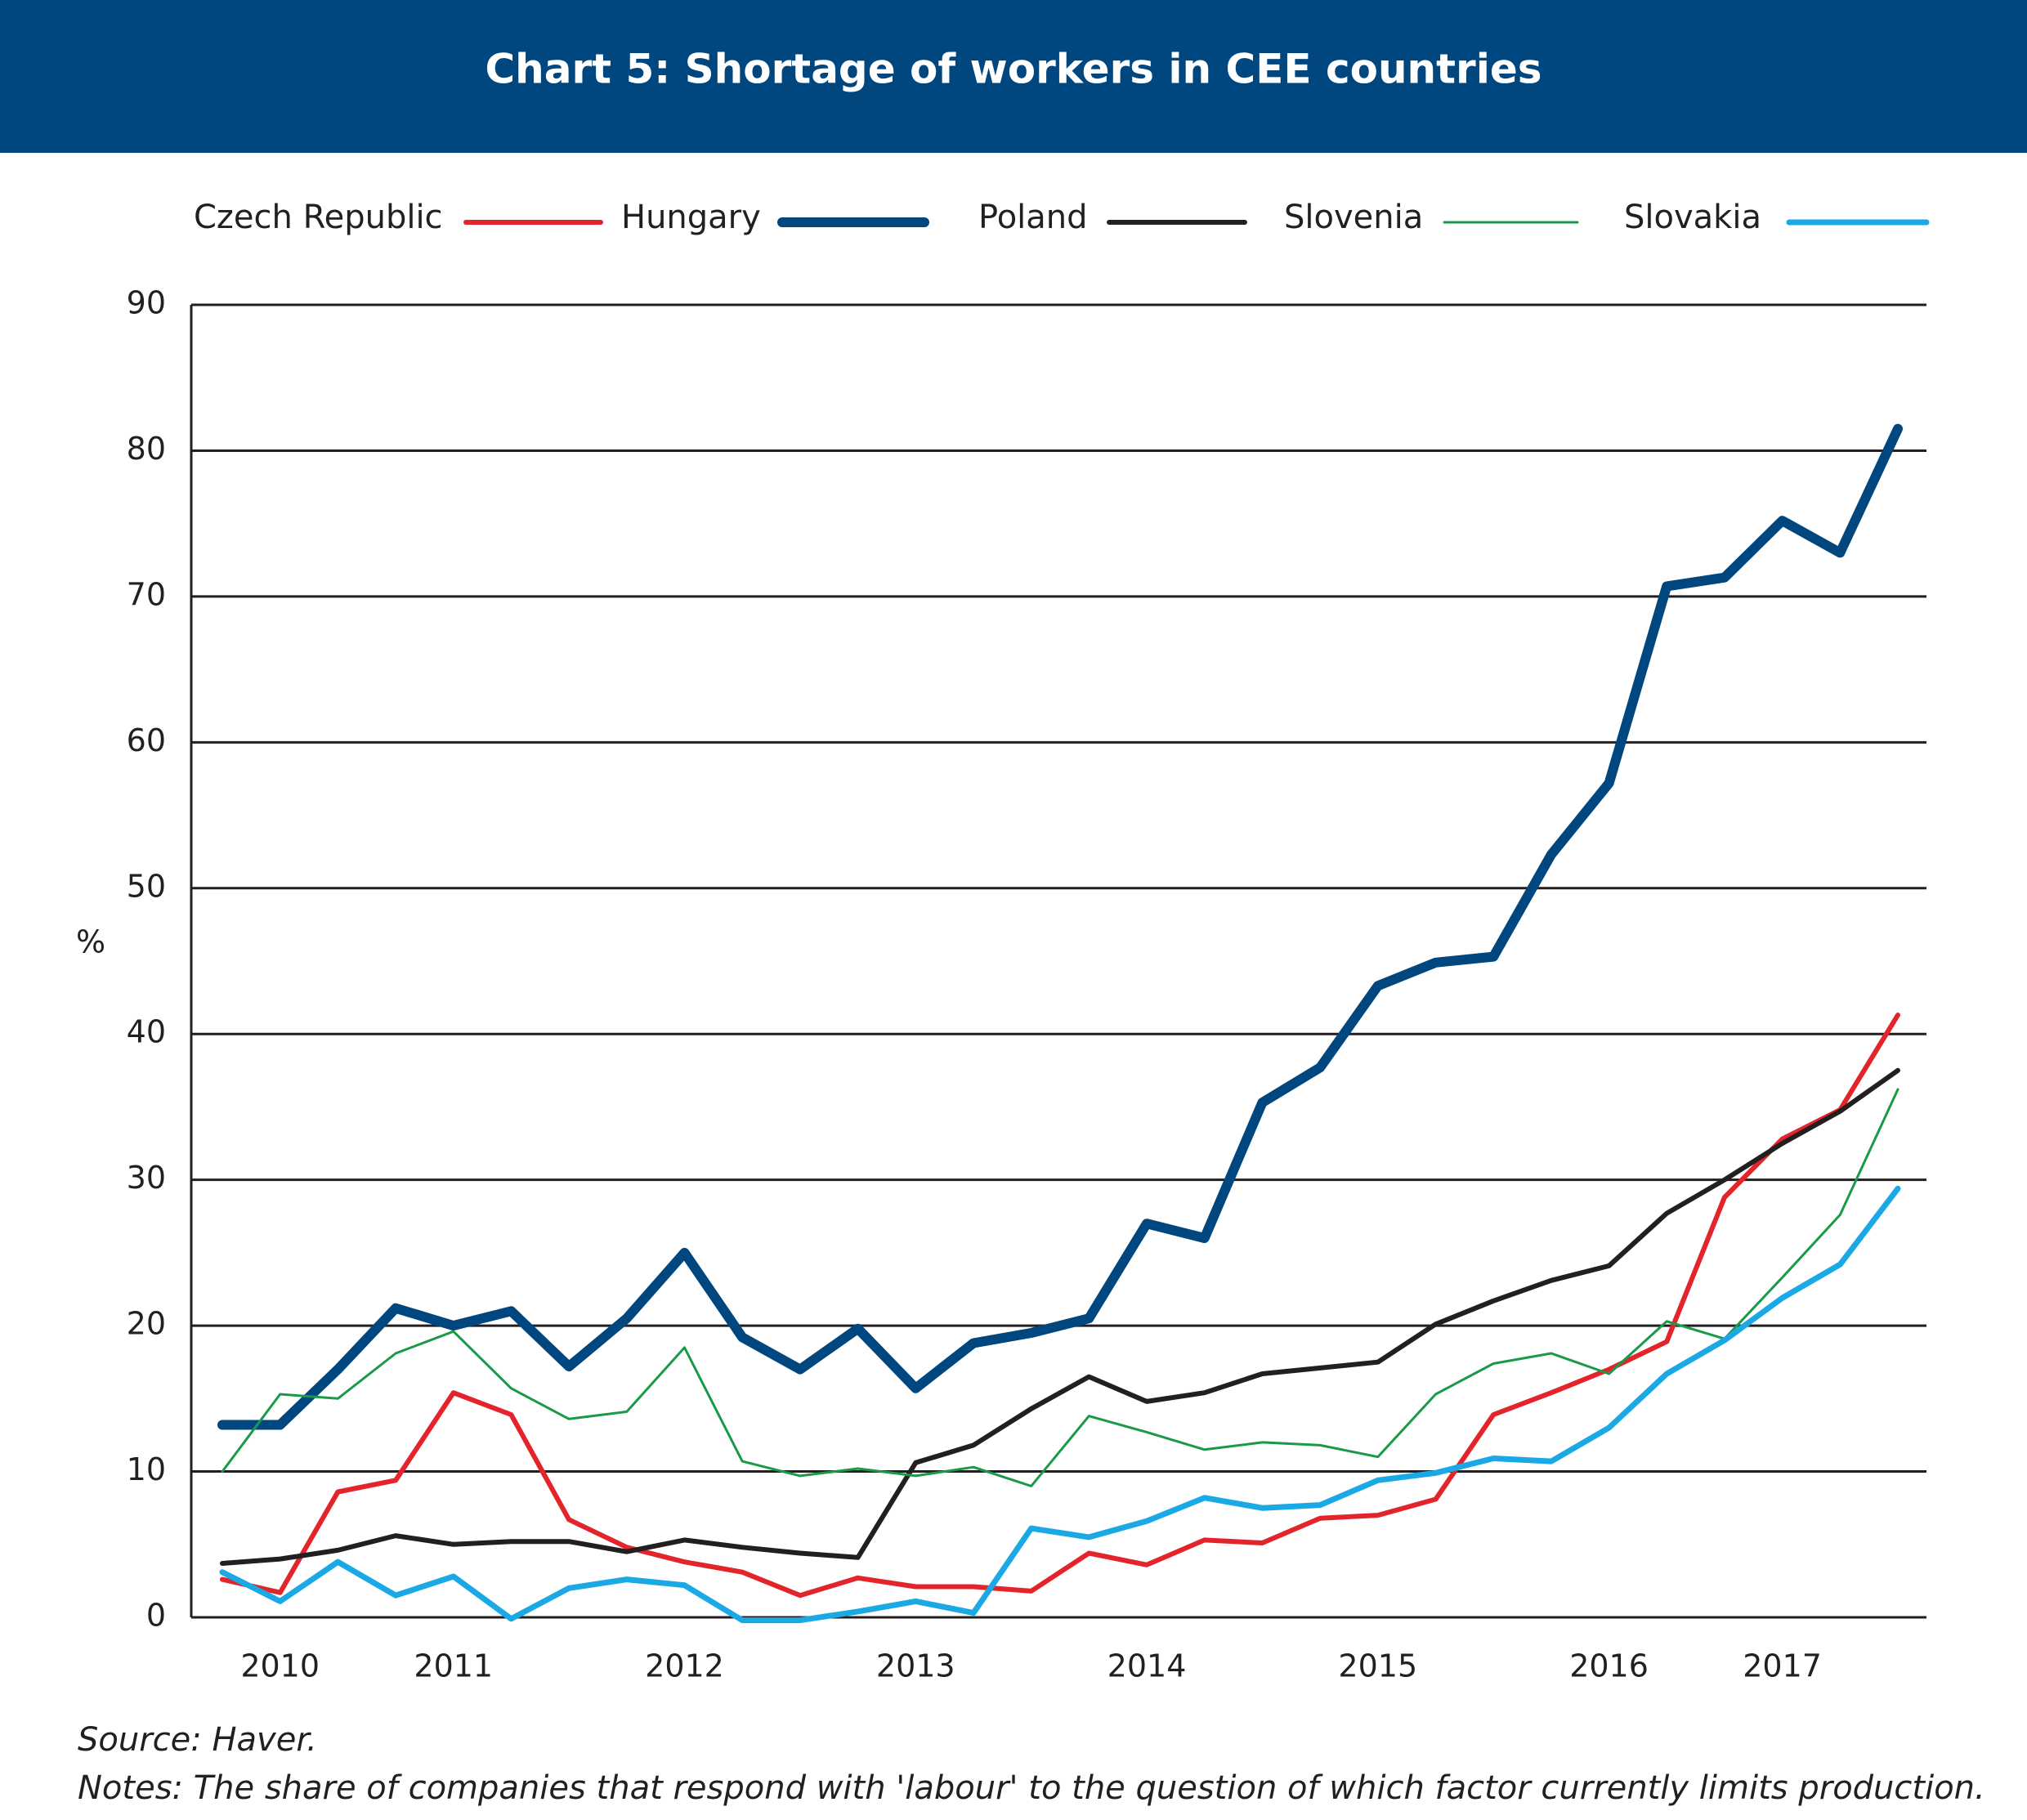  What do you see at coordinates (147, 1469) in the screenshot?
I see `y-tick-label: 10` at bounding box center [147, 1469].